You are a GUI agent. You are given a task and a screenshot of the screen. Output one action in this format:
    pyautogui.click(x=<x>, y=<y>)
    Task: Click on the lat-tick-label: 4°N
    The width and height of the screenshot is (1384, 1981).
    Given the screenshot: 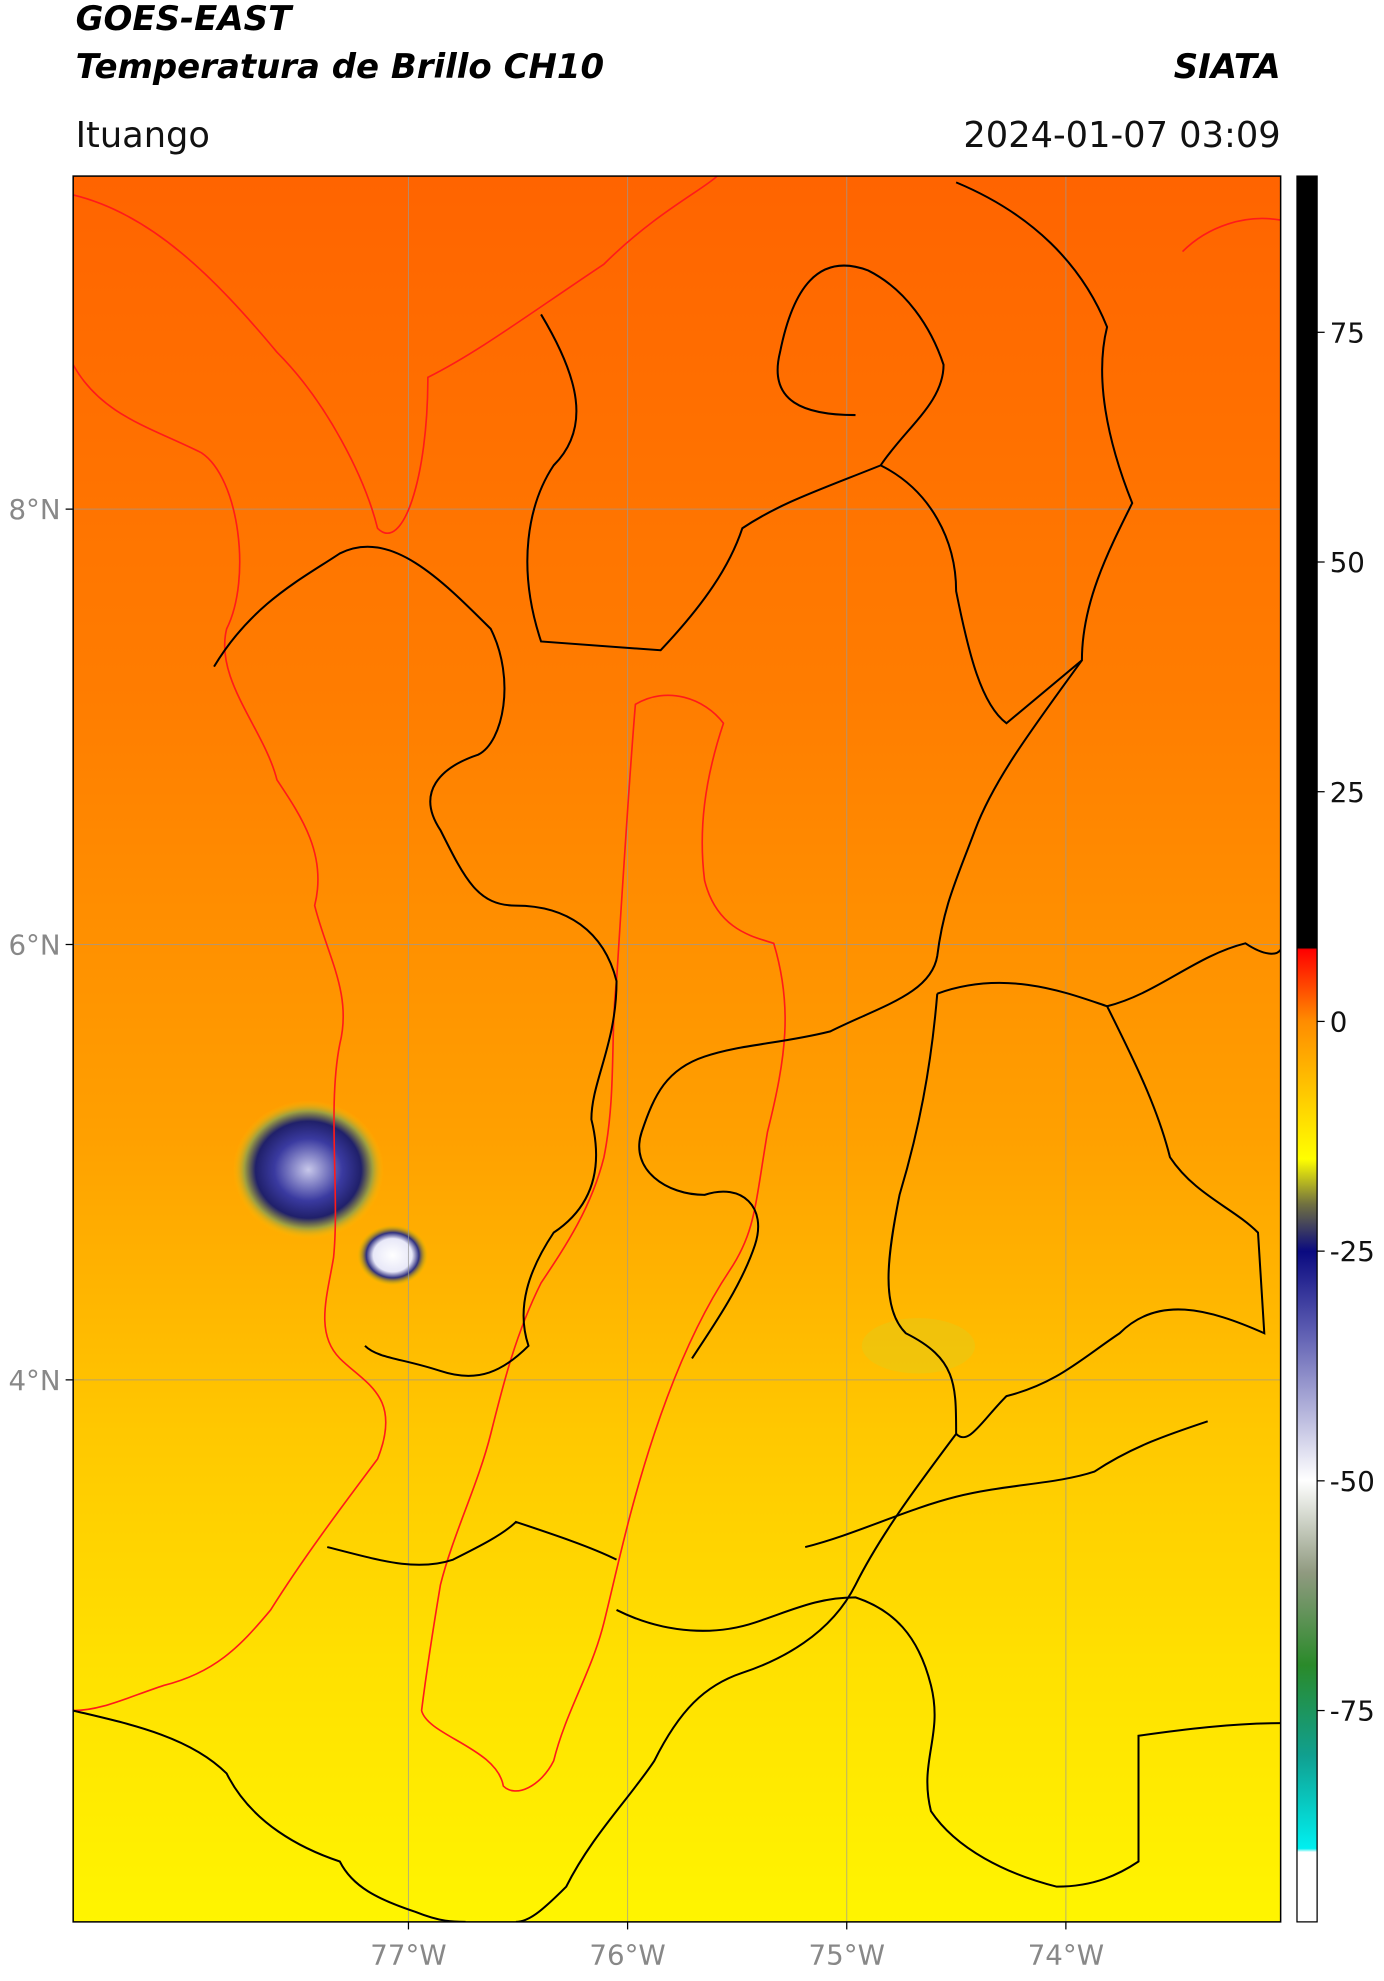 What is the action you would take?
    pyautogui.click(x=34, y=1380)
    